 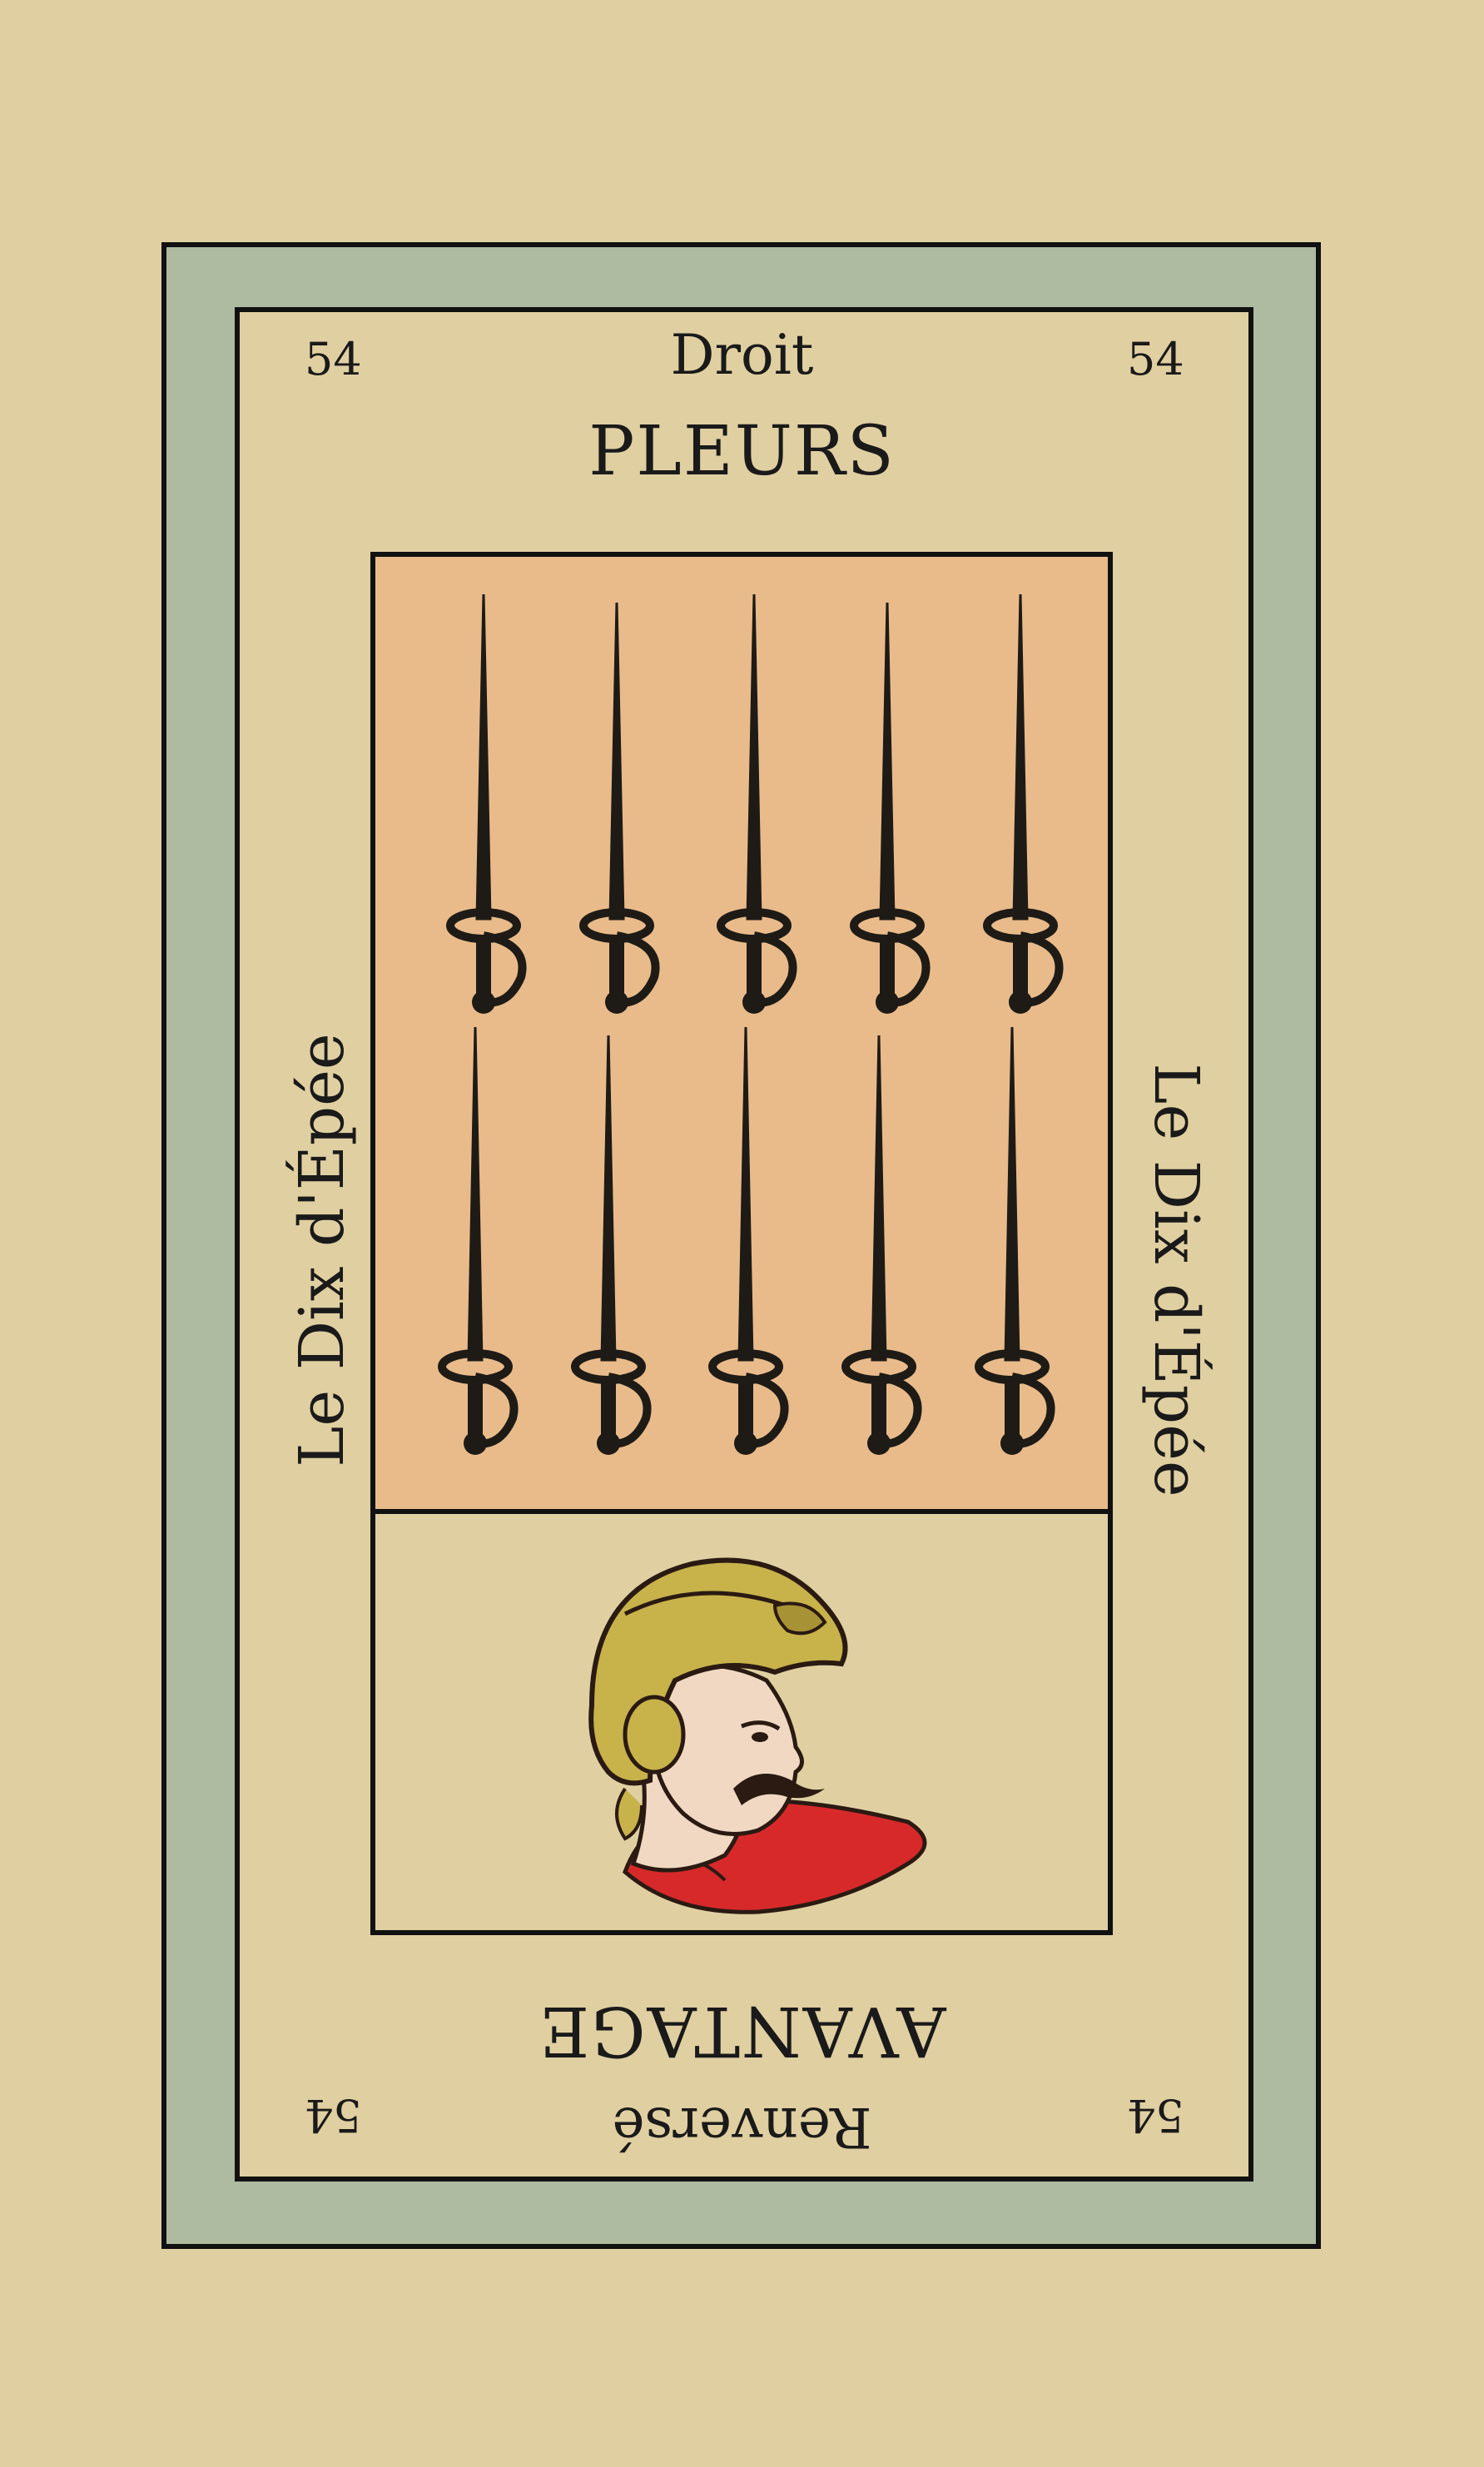 I want to click on helmeted-man-portrait-icon, so click(x=757, y=1735).